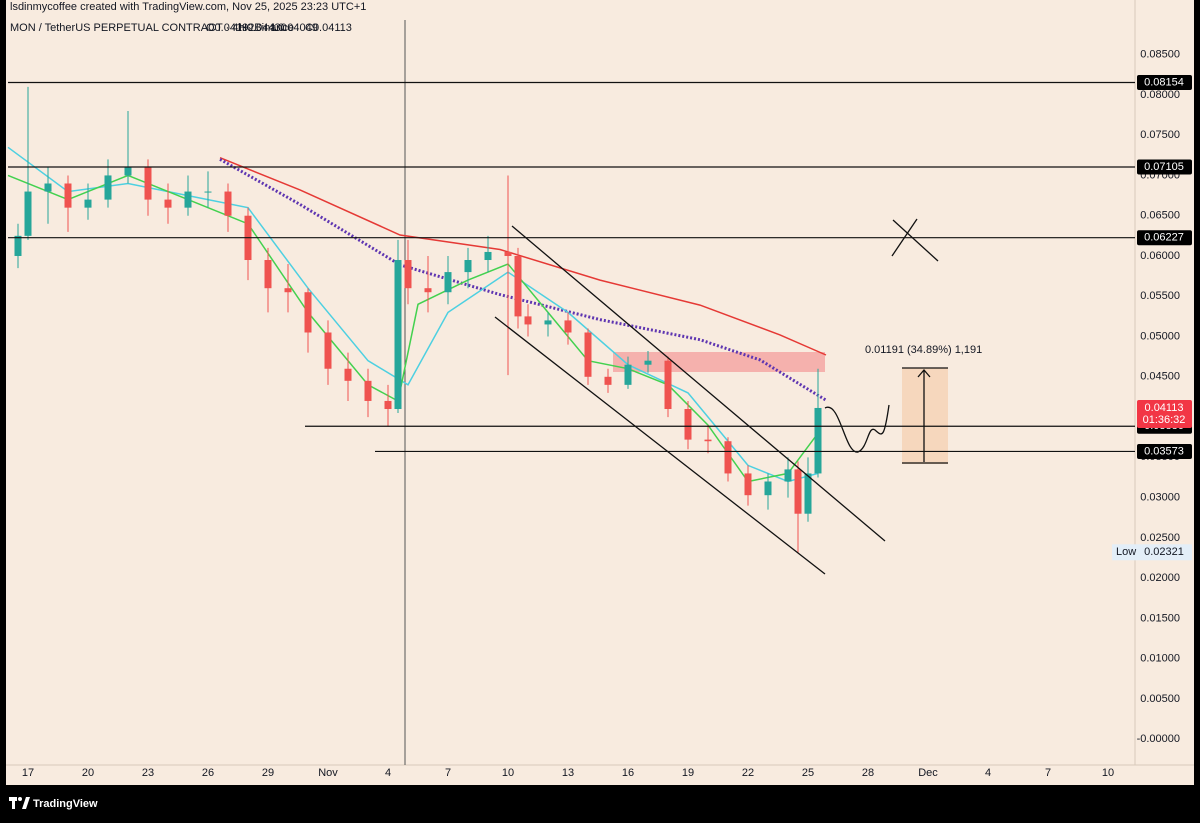 The image size is (1200, 823). Describe the element at coordinates (1164, 408) in the screenshot. I see `last-price-label: 0.04113` at that location.